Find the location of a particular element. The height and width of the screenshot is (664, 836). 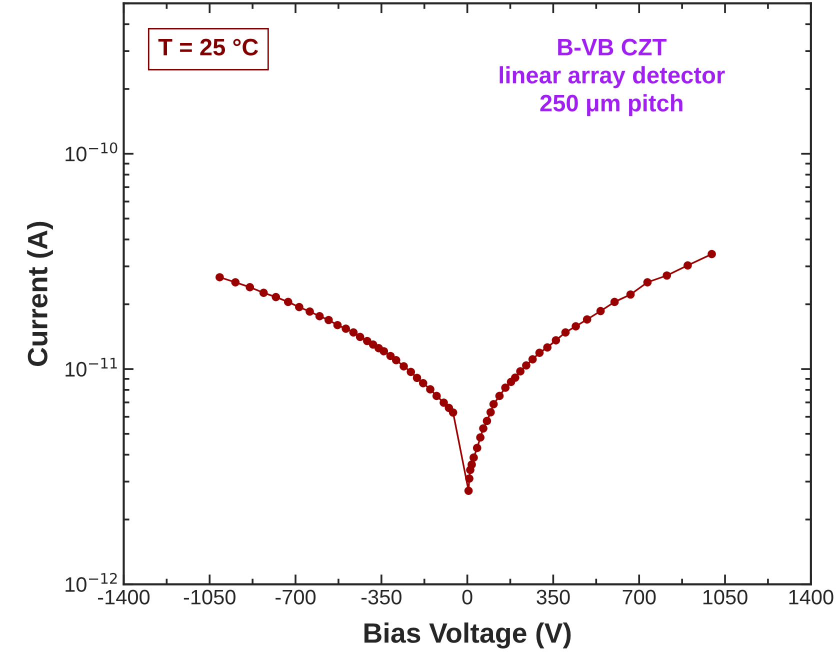

x-tick-label: 0 is located at coordinates (467, 597).